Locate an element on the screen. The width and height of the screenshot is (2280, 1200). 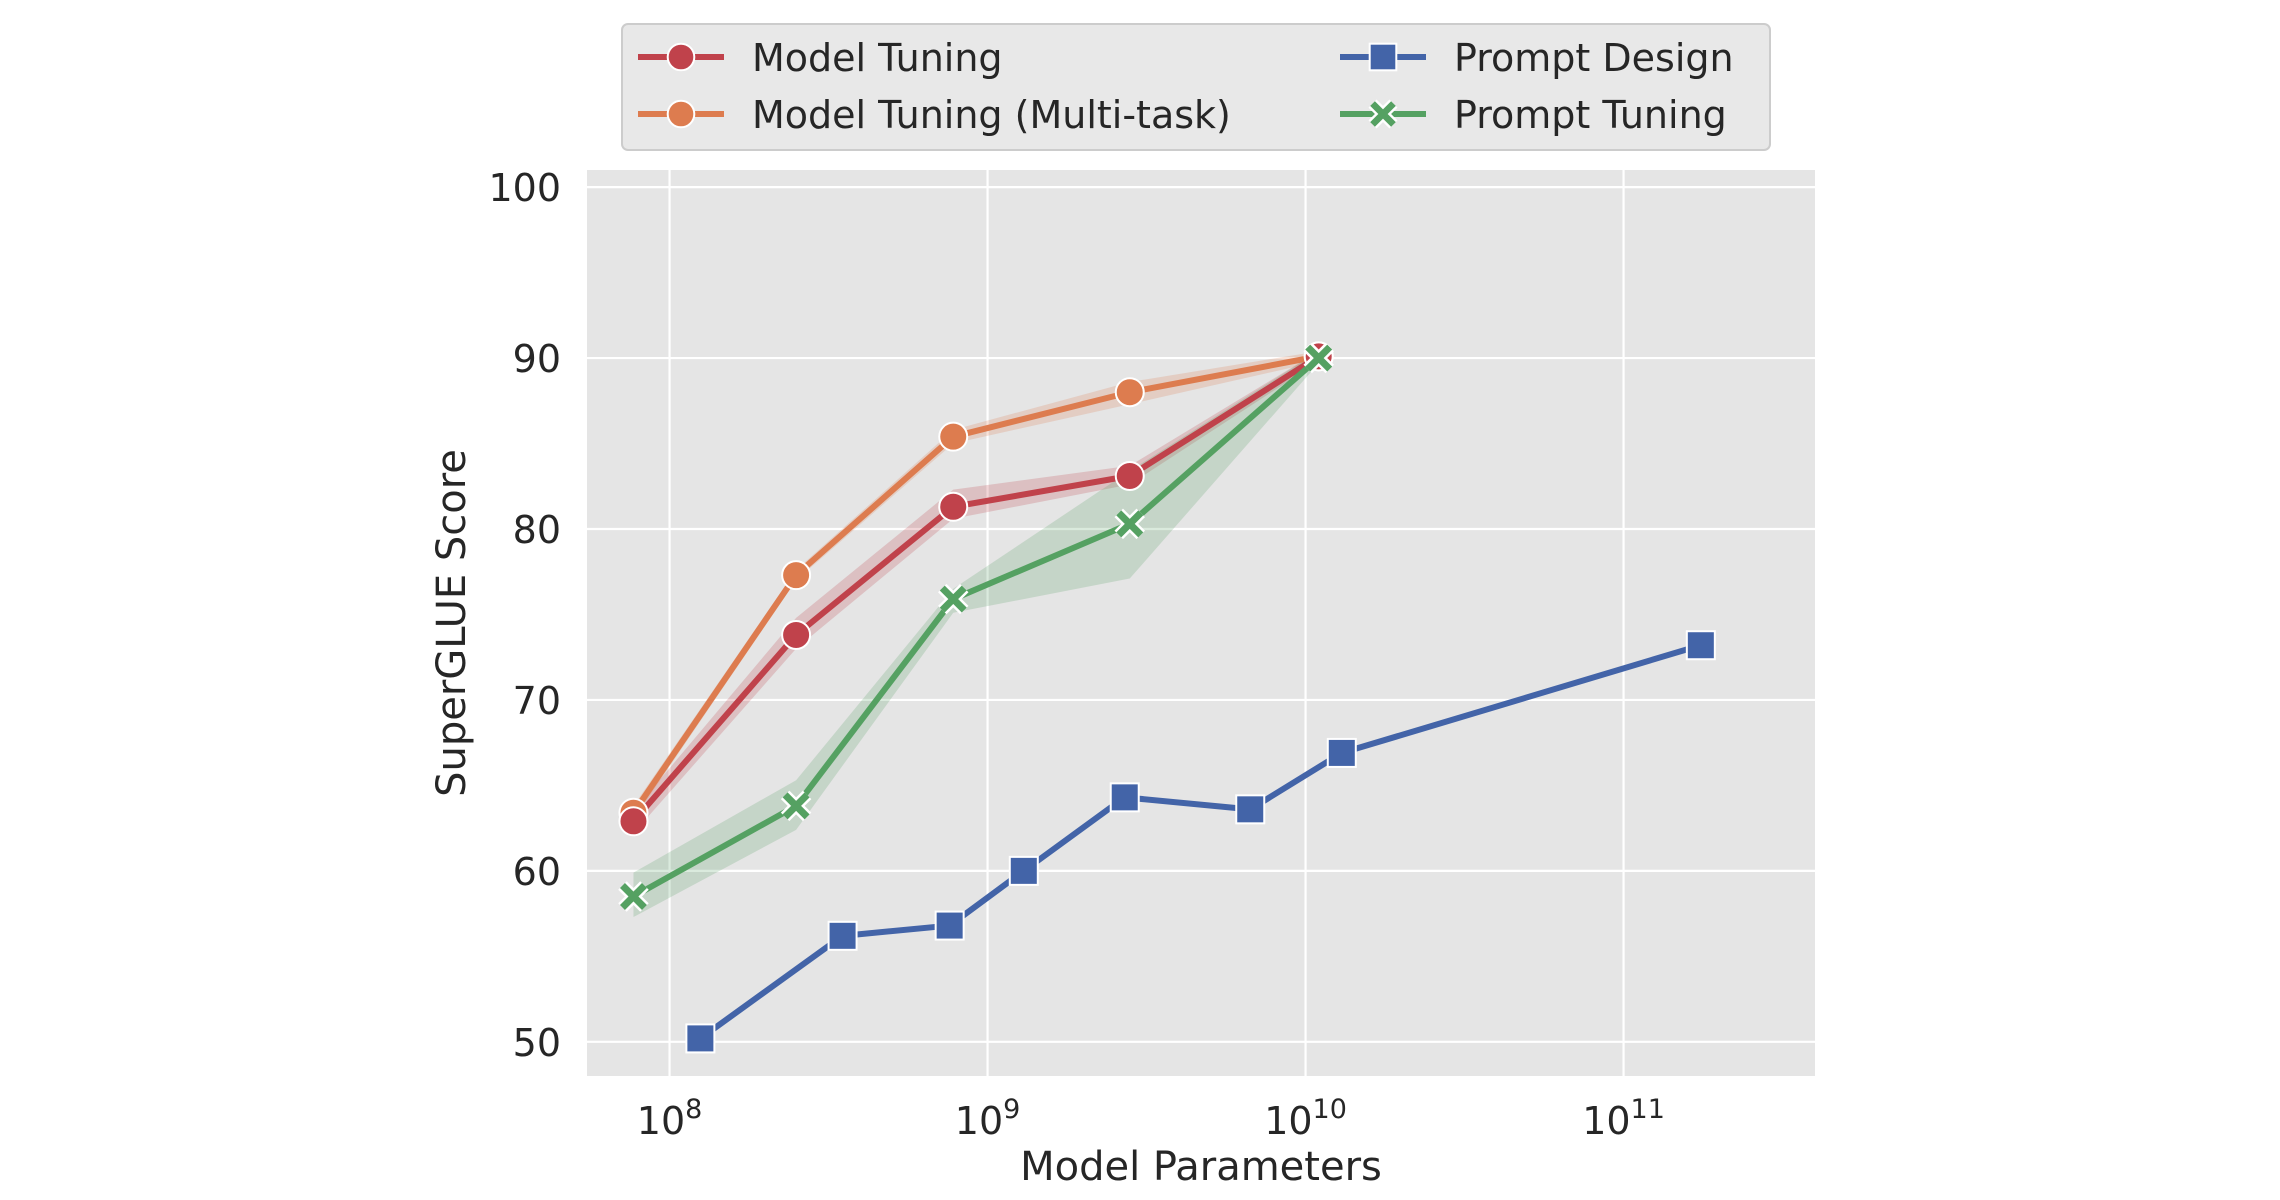
y-tick-label: 90 is located at coordinates (537, 359).